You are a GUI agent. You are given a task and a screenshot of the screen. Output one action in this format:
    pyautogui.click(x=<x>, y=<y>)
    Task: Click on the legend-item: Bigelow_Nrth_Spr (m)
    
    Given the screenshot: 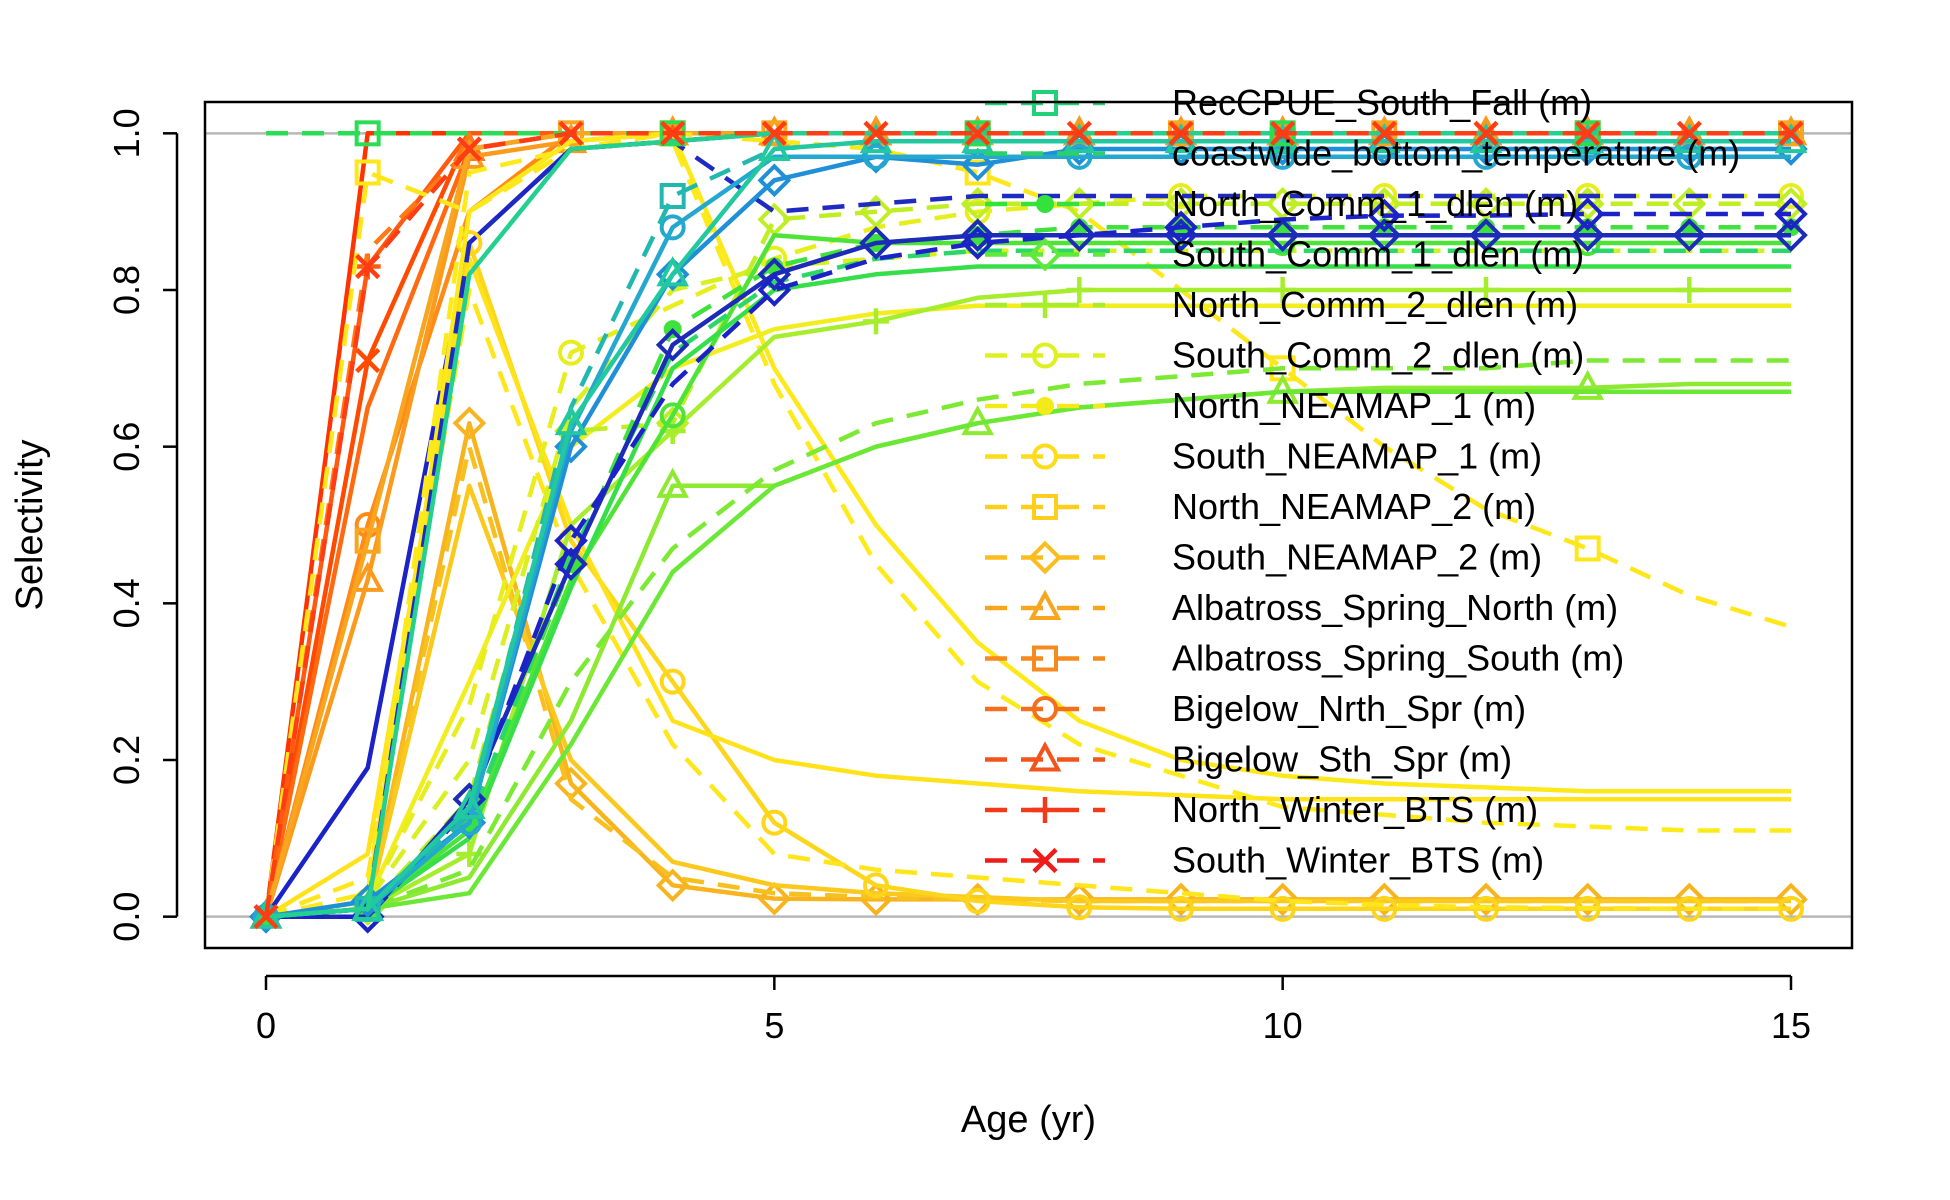 What is the action you would take?
    pyautogui.click(x=1255, y=708)
    